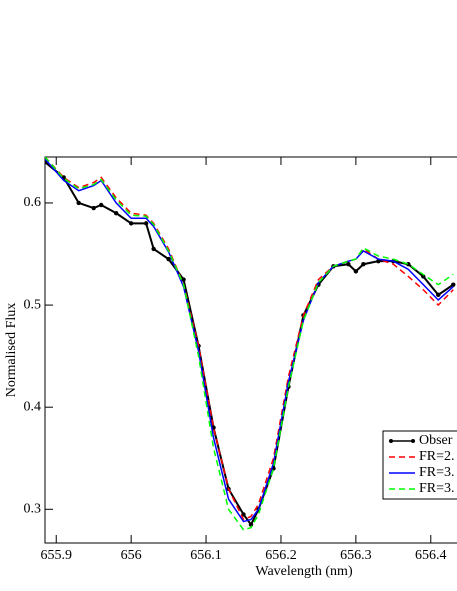 The image size is (457, 591). I want to click on x-axis-label: Wavelength (nm), so click(304, 571).